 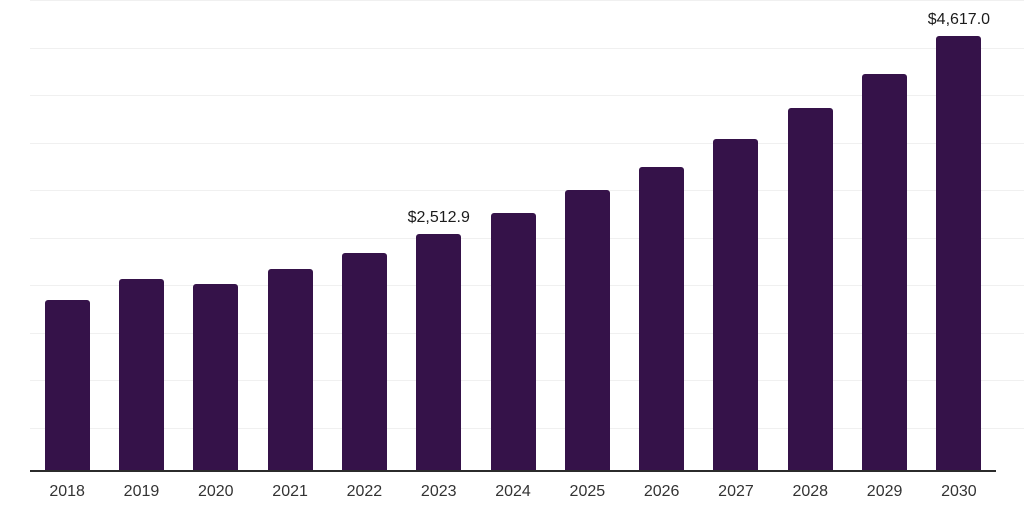 What do you see at coordinates (736, 304) in the screenshot?
I see `bar-2027` at bounding box center [736, 304].